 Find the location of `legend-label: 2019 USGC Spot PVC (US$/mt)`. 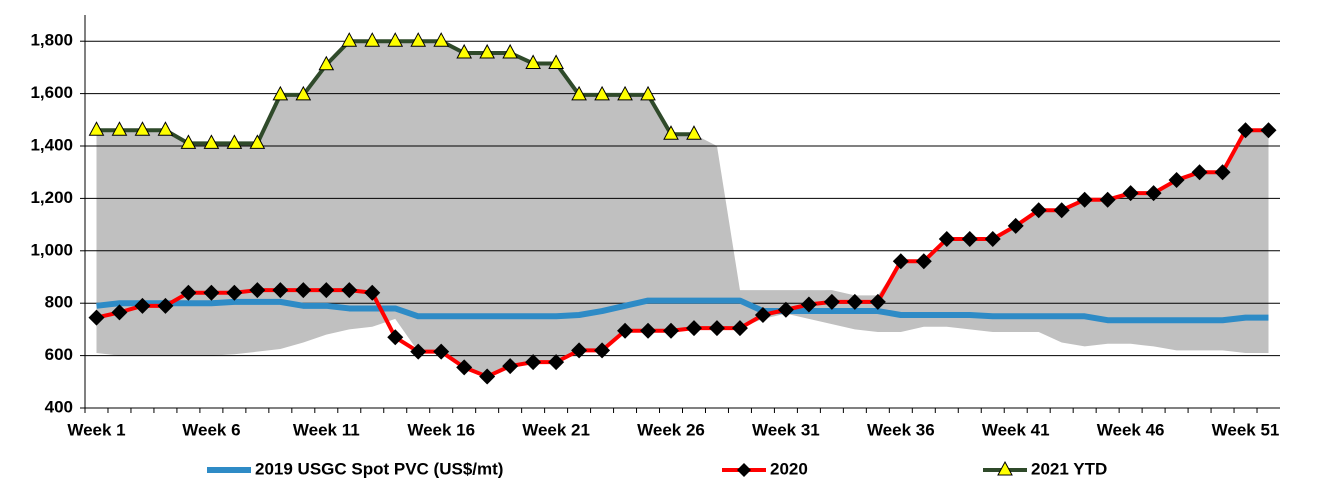

legend-label: 2019 USGC Spot PVC (US$/mt) is located at coordinates (379, 468).